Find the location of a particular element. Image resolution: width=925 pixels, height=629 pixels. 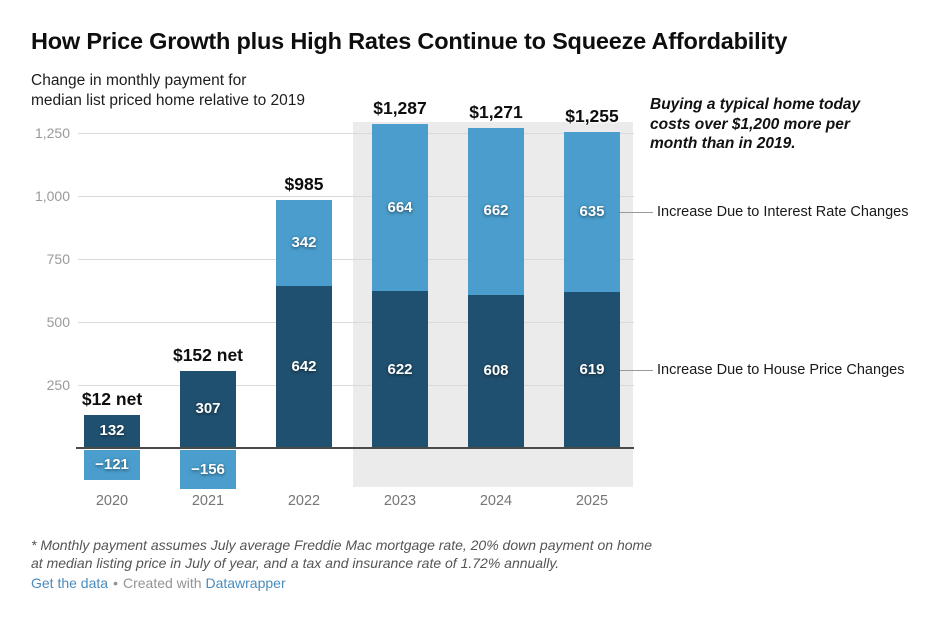

x-axis-year-label: 2025 is located at coordinates (592, 501).